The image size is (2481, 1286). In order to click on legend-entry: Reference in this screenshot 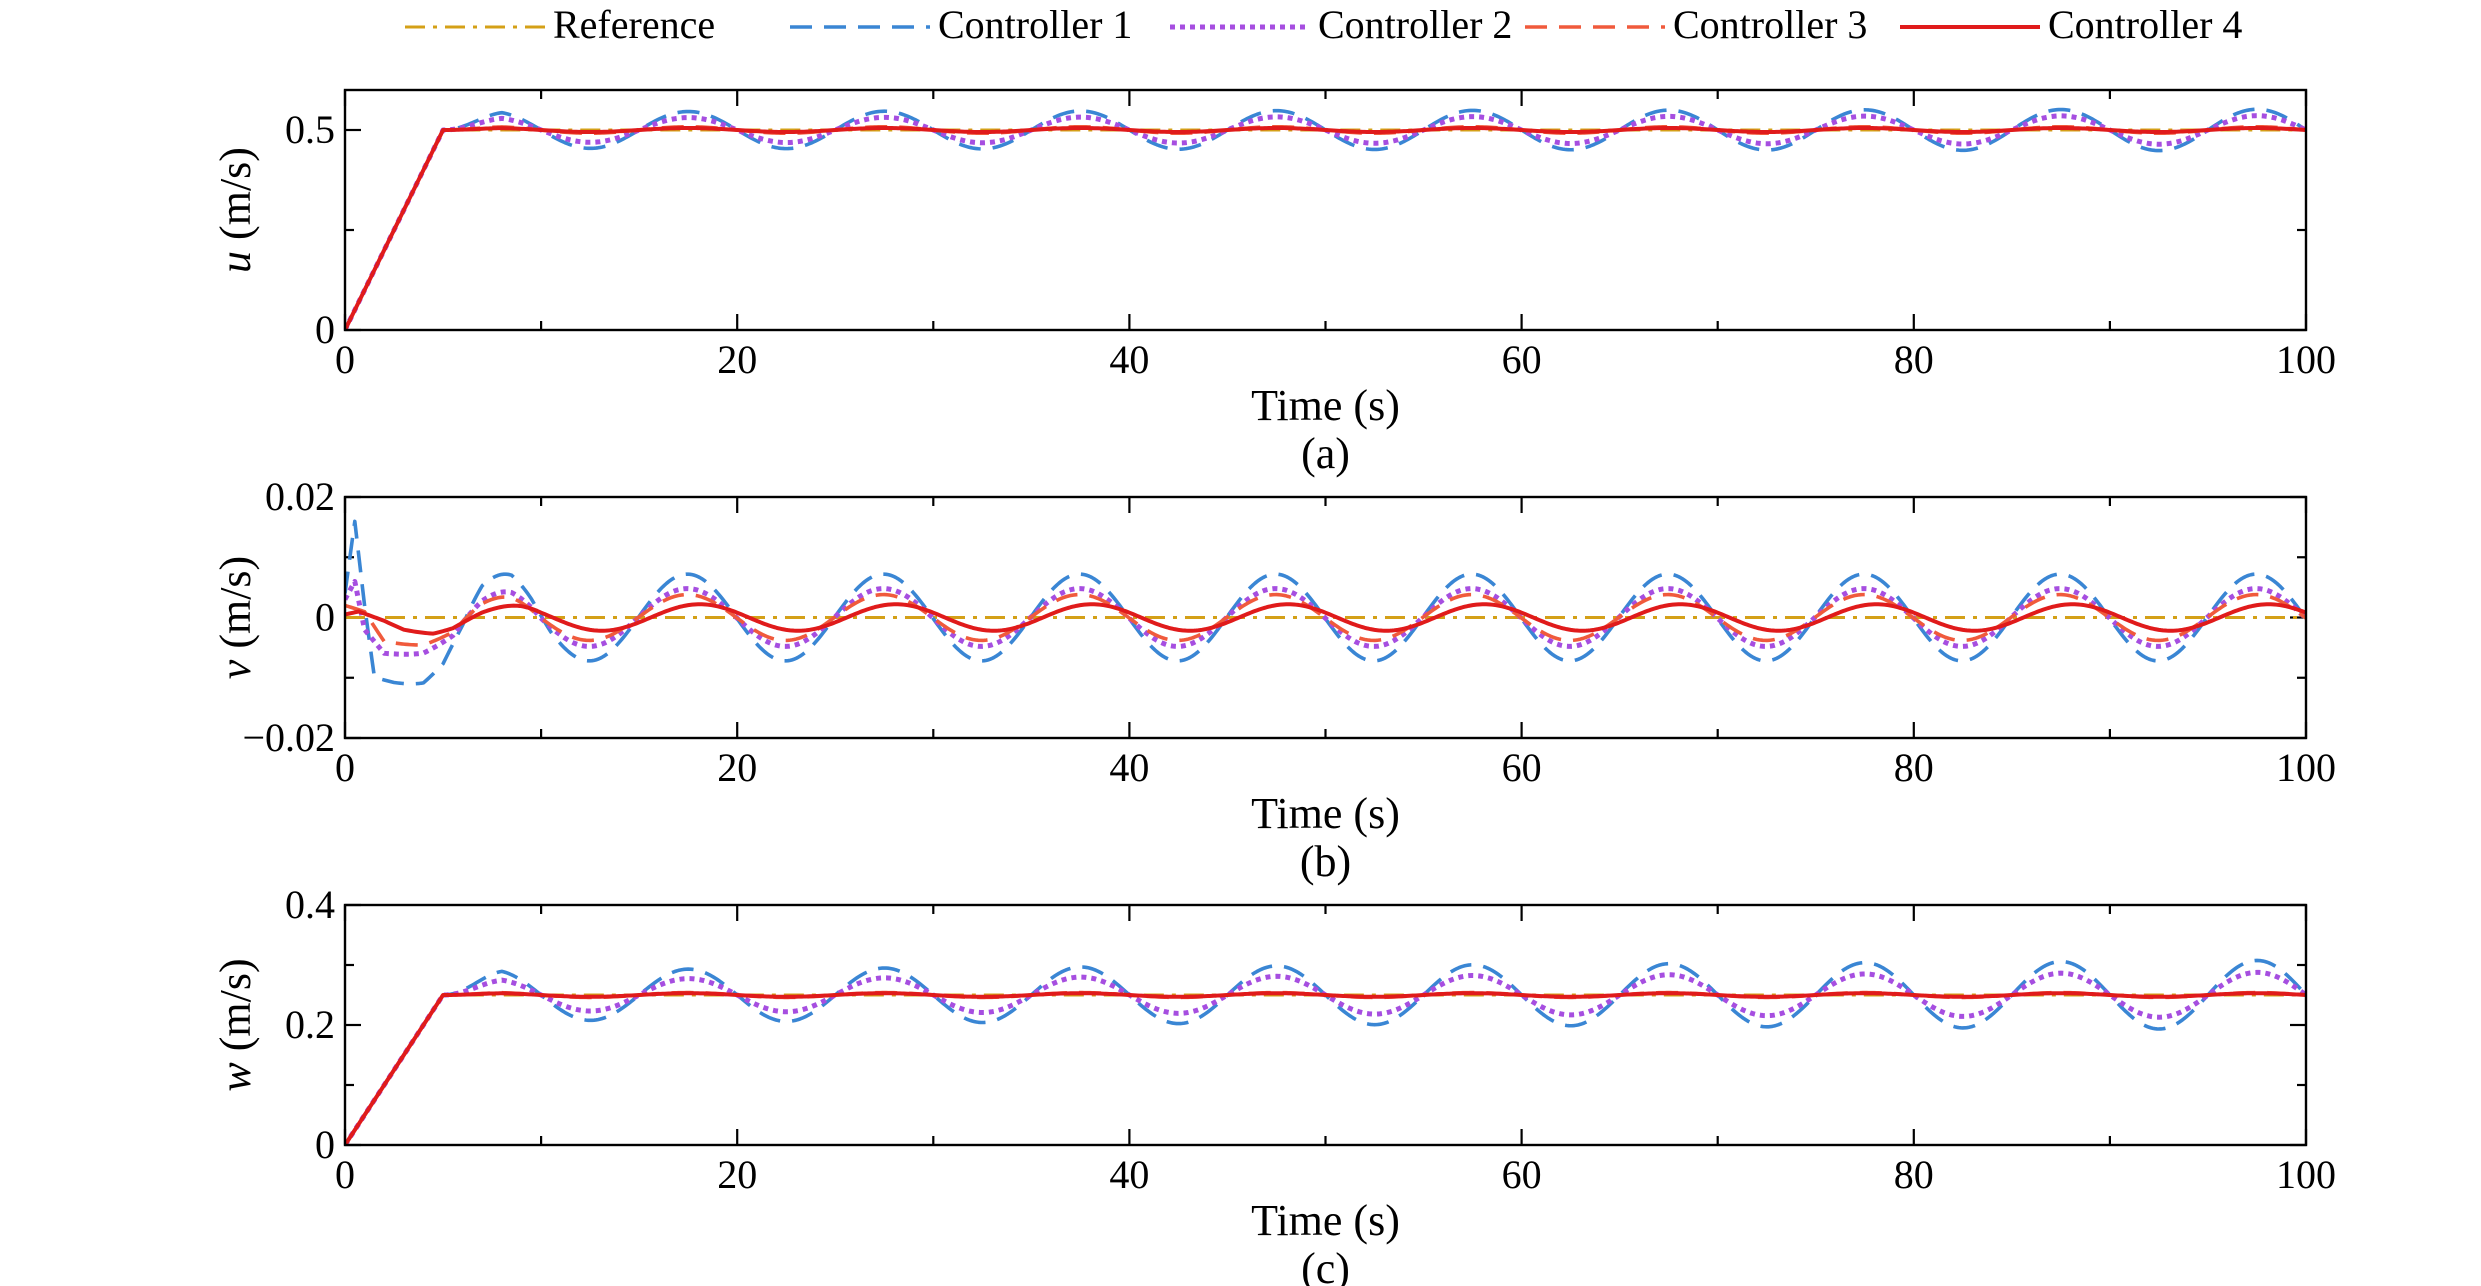, I will do `click(560, 24)`.